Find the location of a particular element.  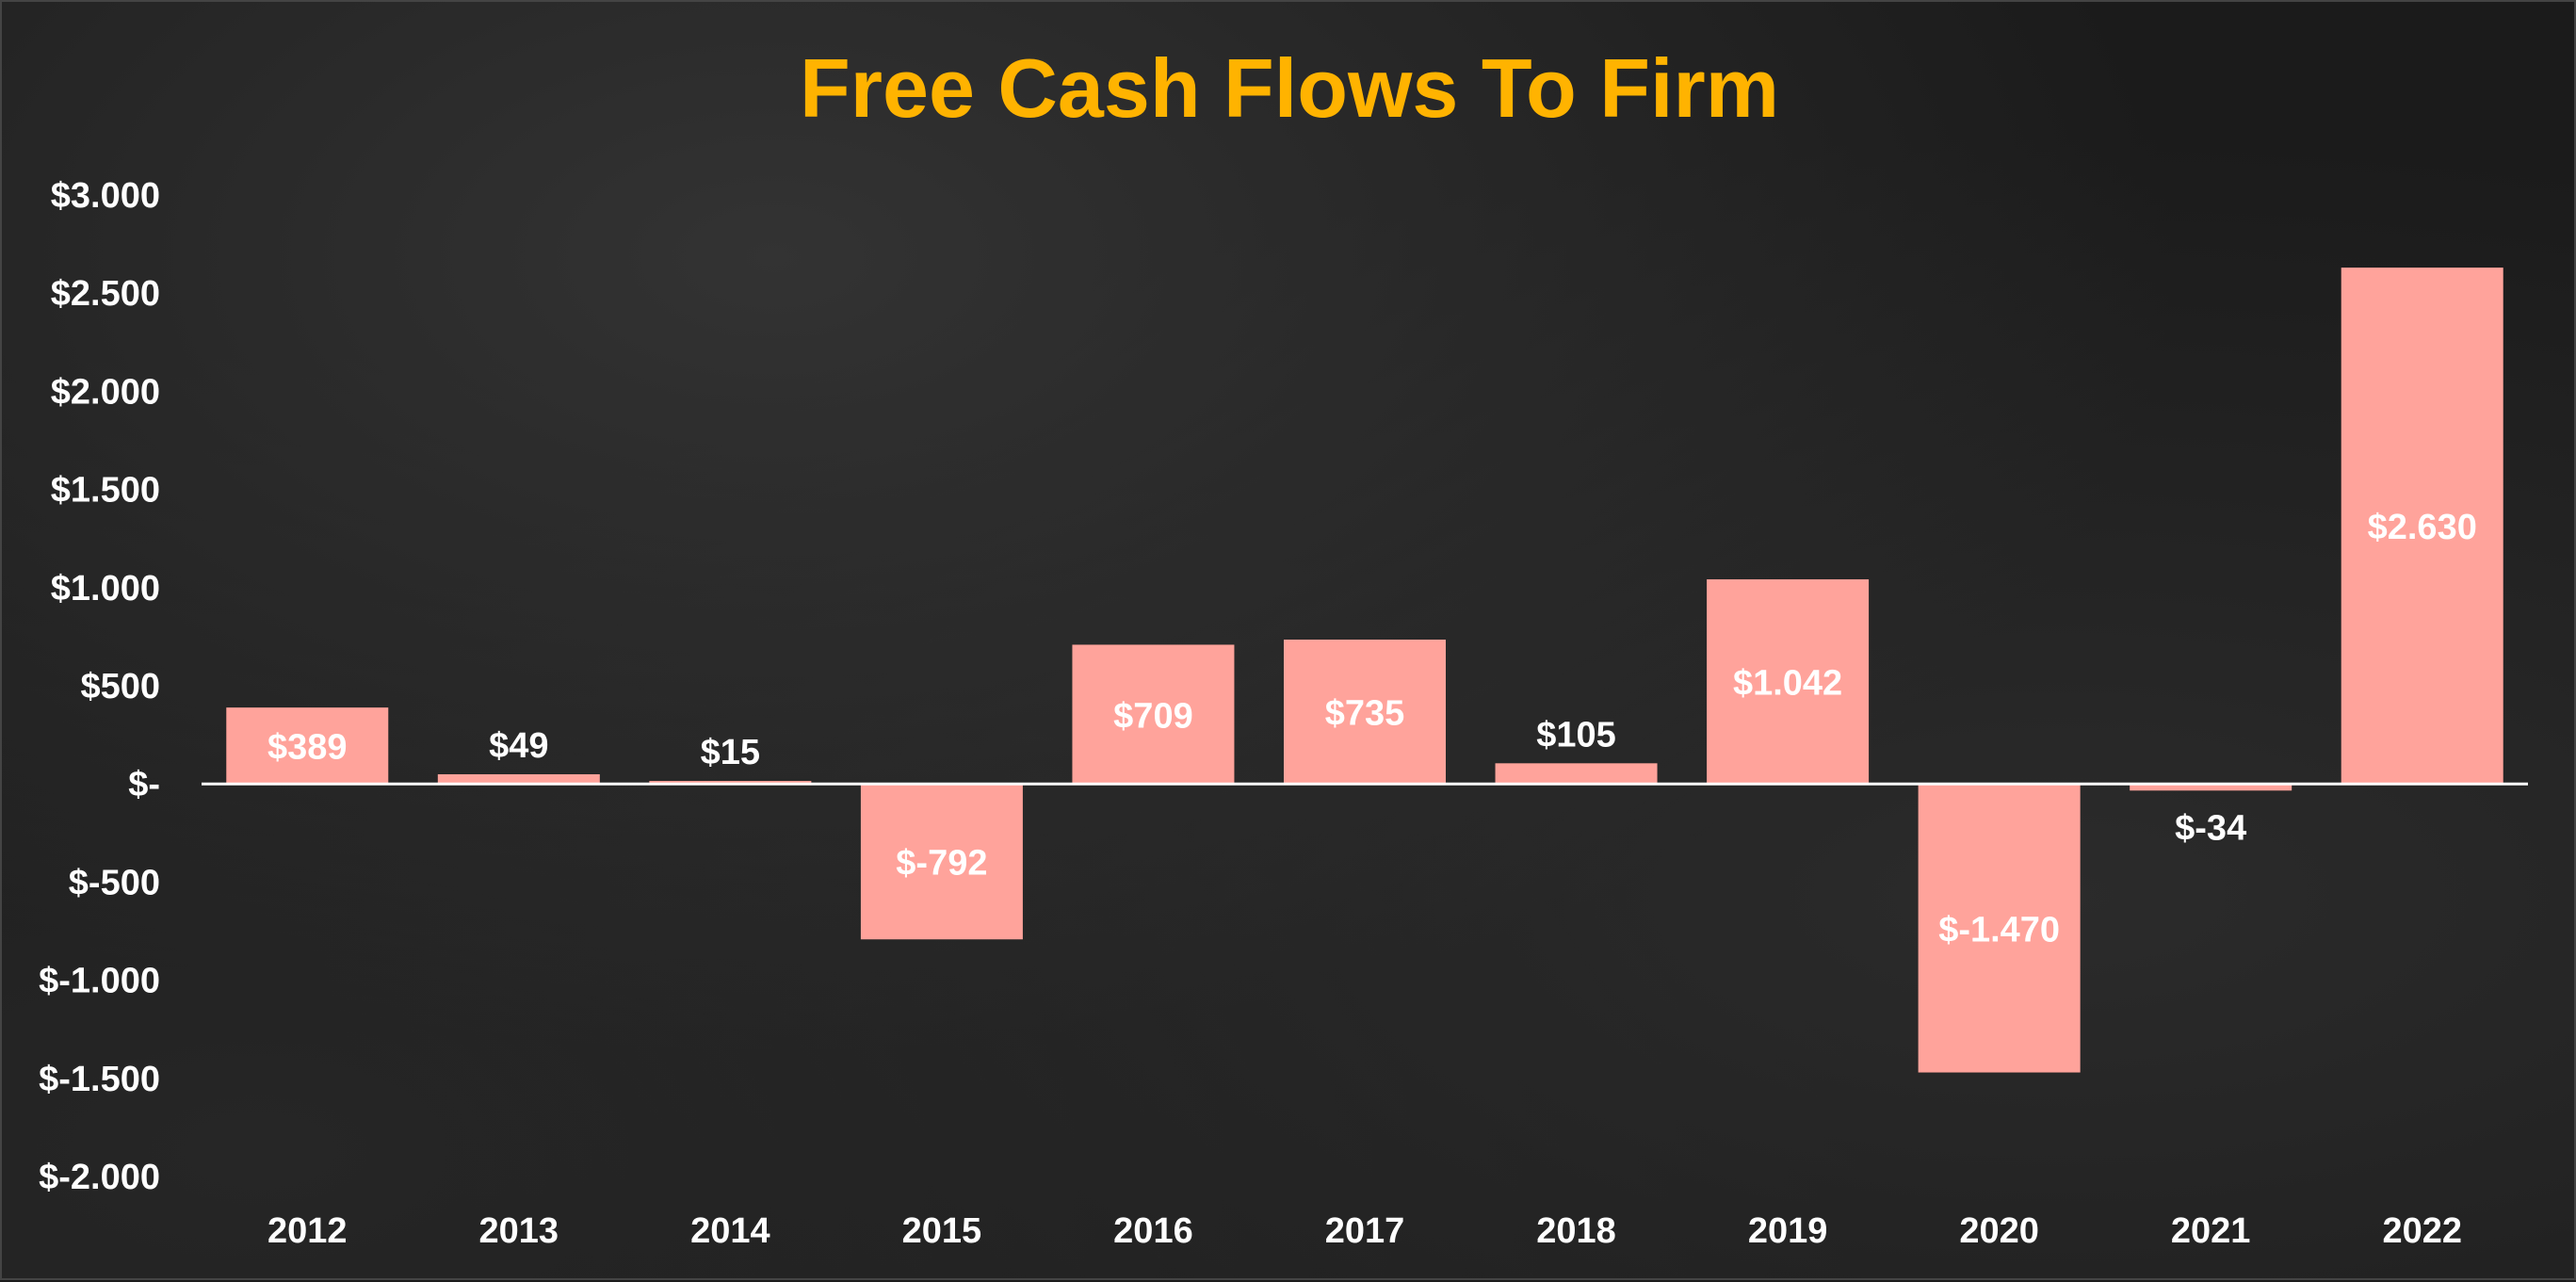

data-label: $389 is located at coordinates (307, 748).